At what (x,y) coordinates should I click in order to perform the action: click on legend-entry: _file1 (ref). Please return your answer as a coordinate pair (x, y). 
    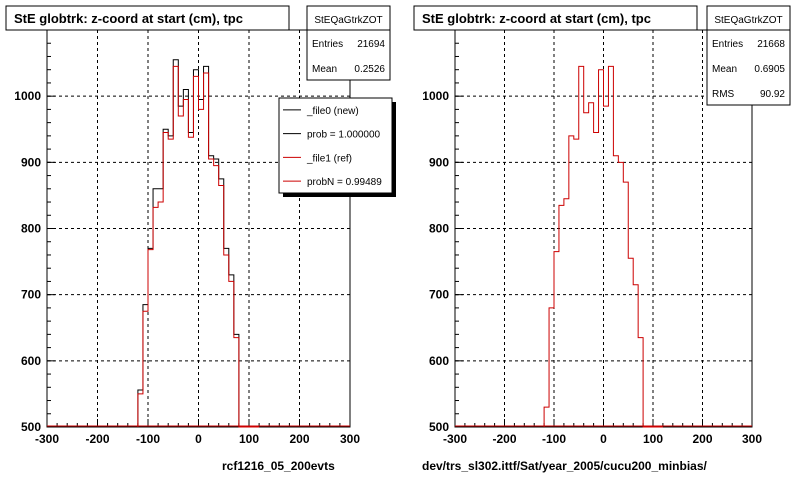
    Looking at the image, I should click on (329, 158).